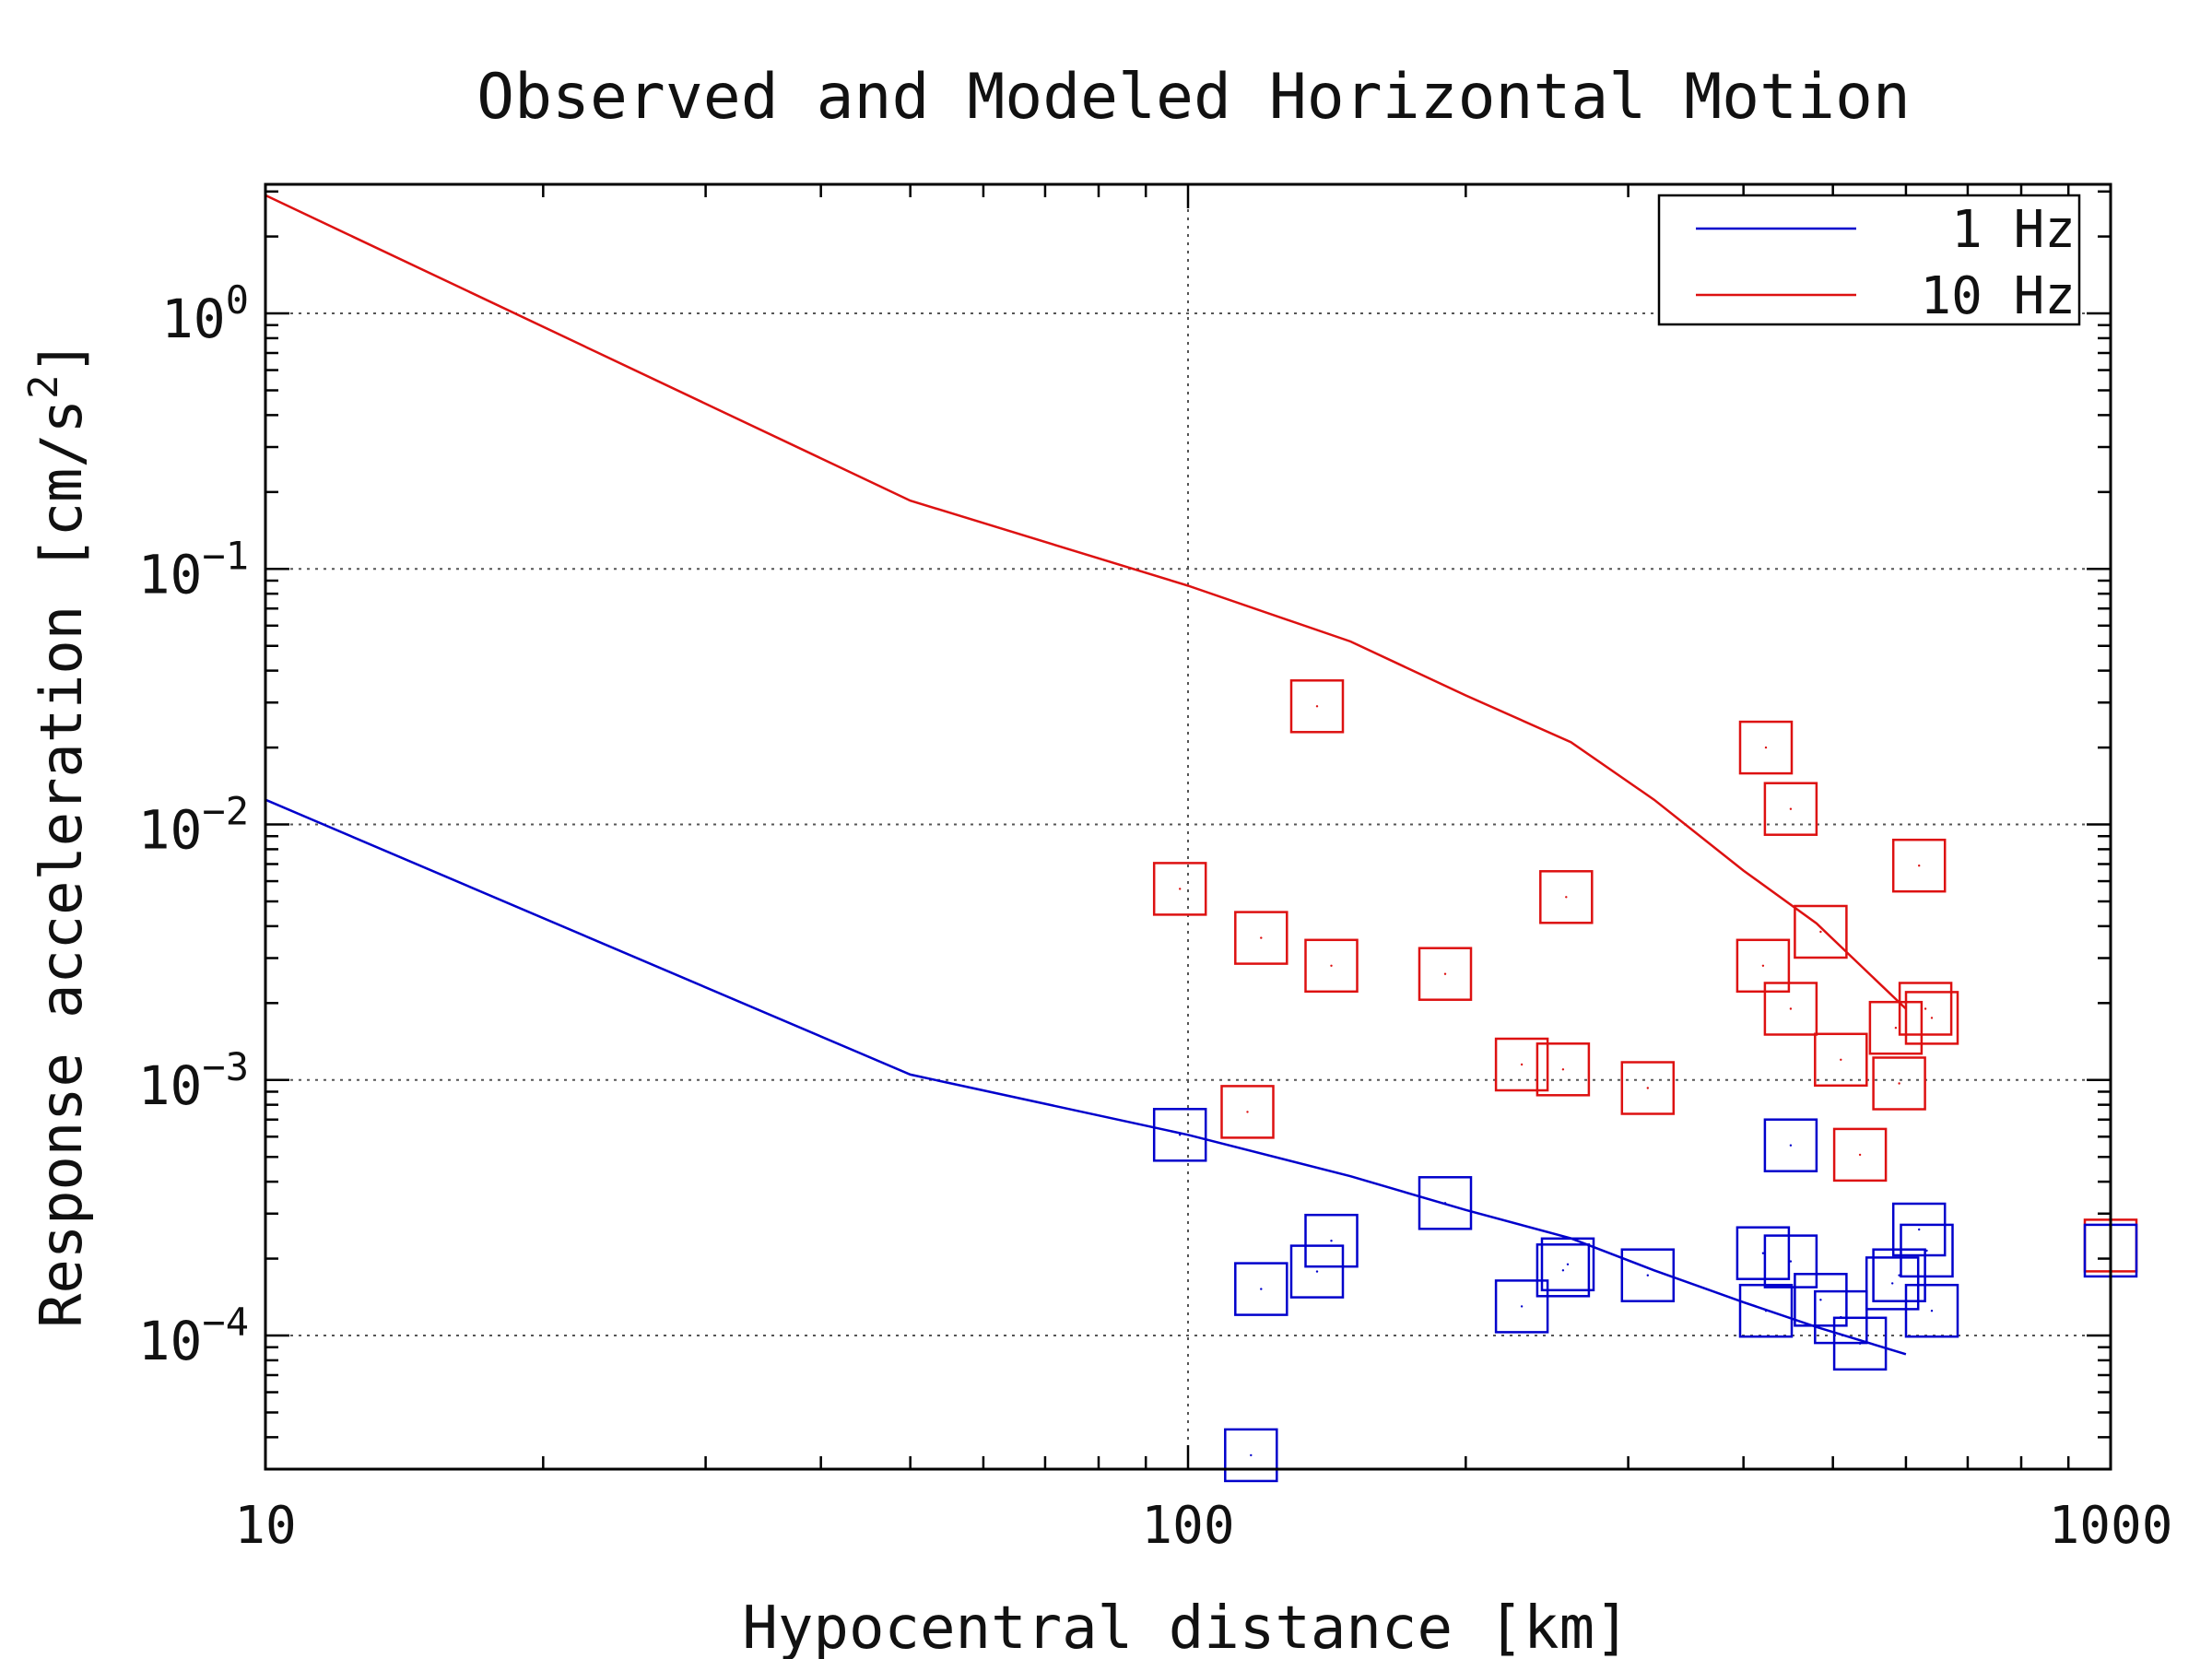 Image resolution: width=2212 pixels, height=1659 pixels. I want to click on y-tick-label: 10⁻¹, so click(193, 569).